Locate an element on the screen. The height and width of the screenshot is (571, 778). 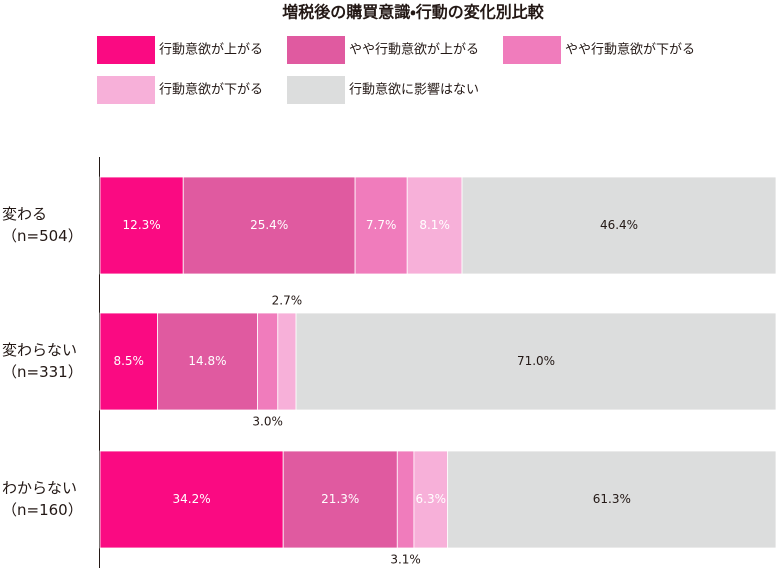
data-label: 34.2% is located at coordinates (192, 499).